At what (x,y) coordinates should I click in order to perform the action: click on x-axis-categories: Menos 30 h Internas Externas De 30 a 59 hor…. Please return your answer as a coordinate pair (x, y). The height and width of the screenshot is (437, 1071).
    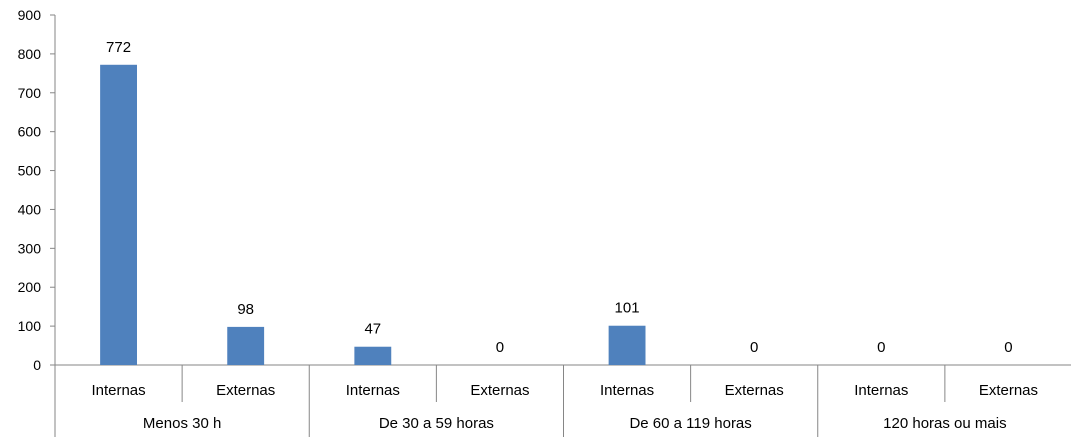
    Looking at the image, I should click on (564, 407).